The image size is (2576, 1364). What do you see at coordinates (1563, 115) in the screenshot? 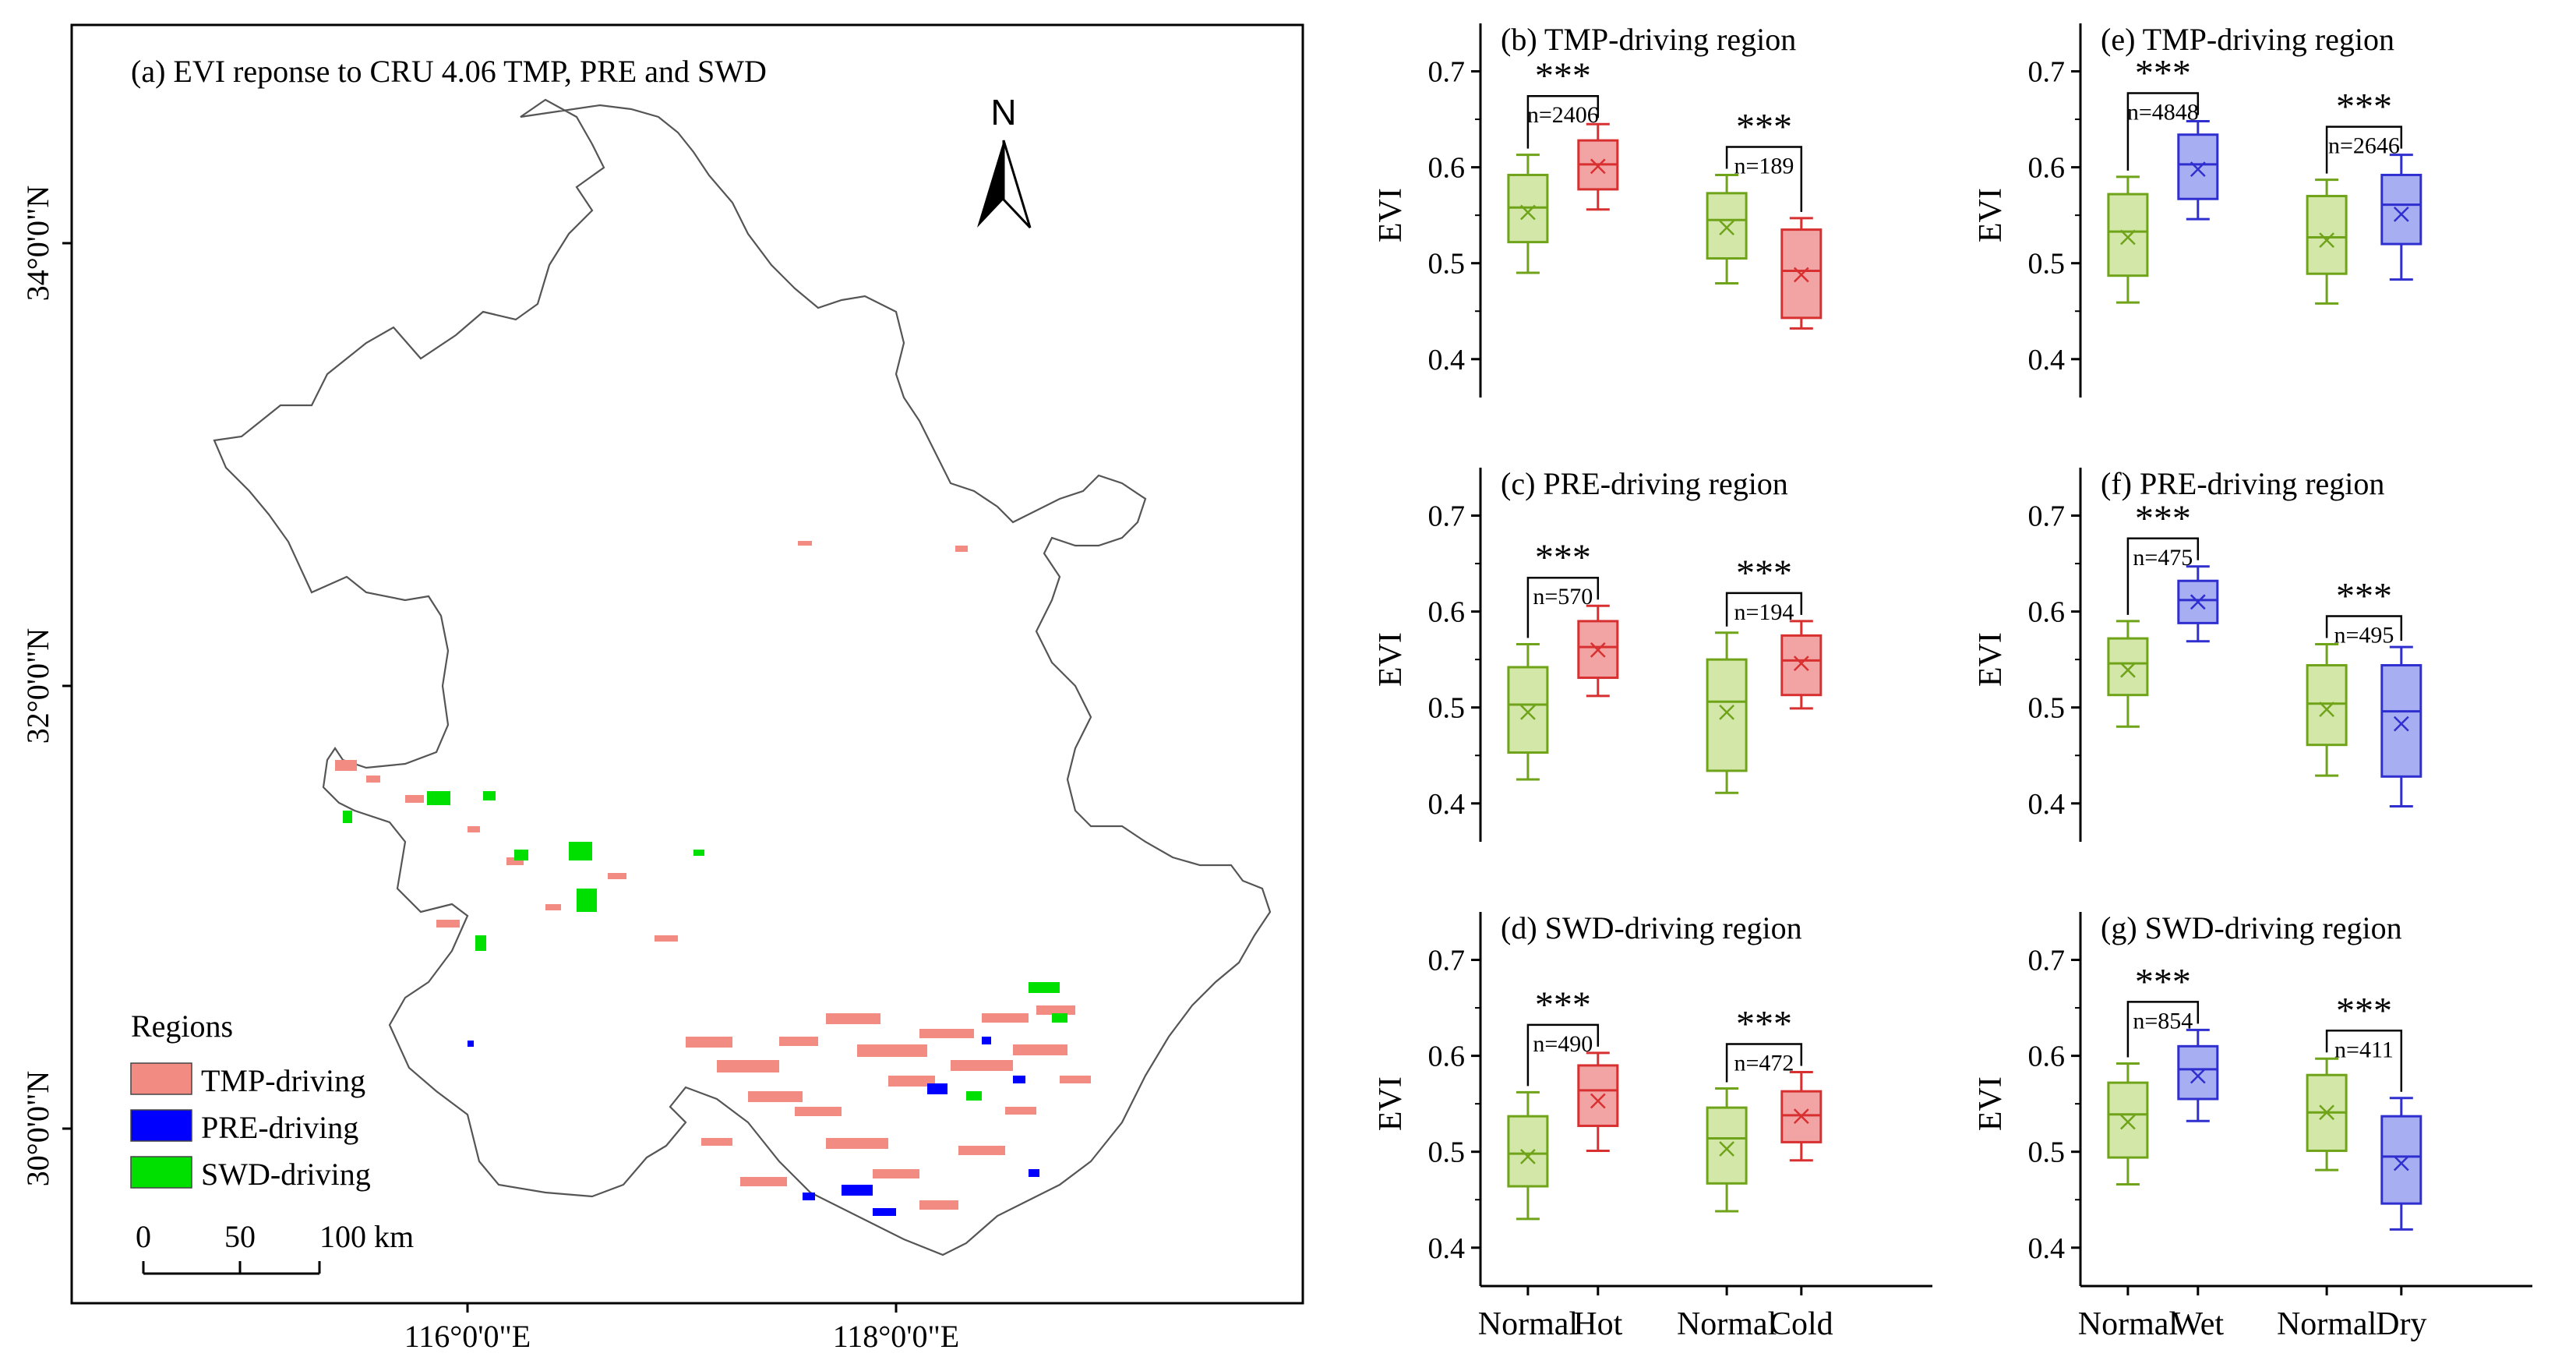
I see `sample-count: n=2406` at bounding box center [1563, 115].